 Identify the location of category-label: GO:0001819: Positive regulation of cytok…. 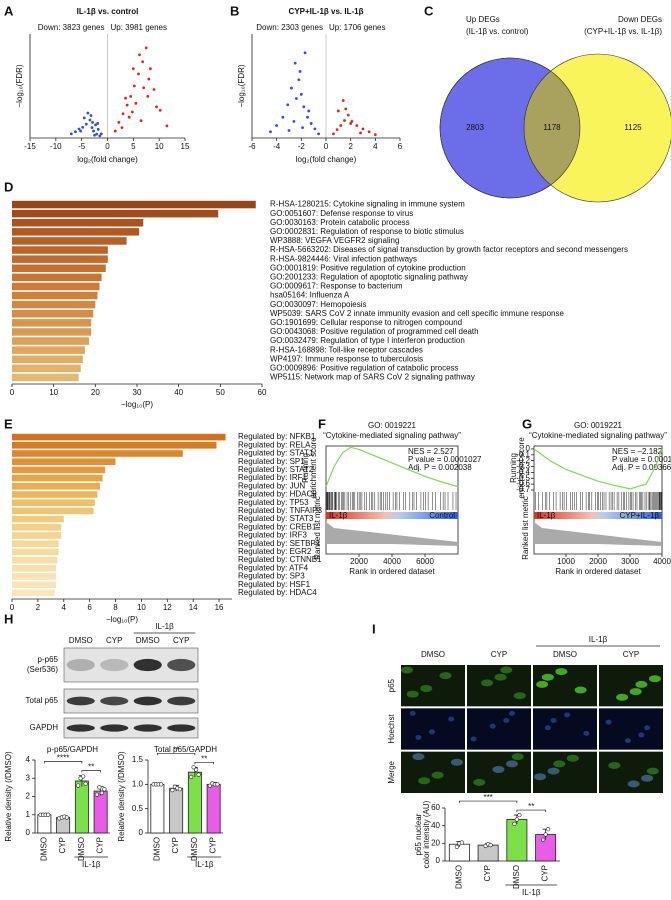
(368, 267).